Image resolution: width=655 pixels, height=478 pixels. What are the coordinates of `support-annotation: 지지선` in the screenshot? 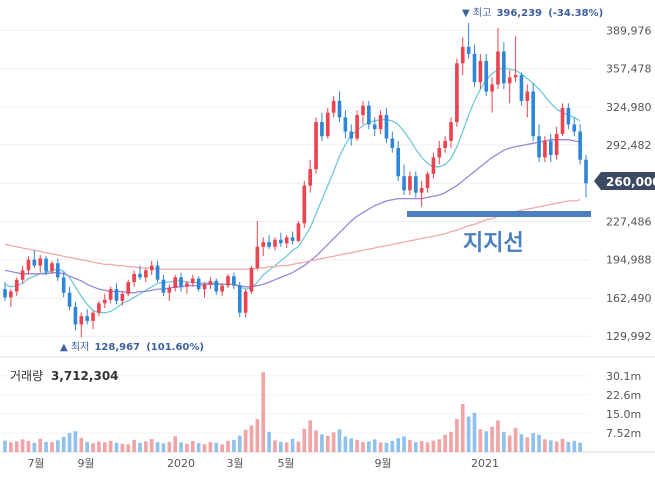 It's located at (493, 243).